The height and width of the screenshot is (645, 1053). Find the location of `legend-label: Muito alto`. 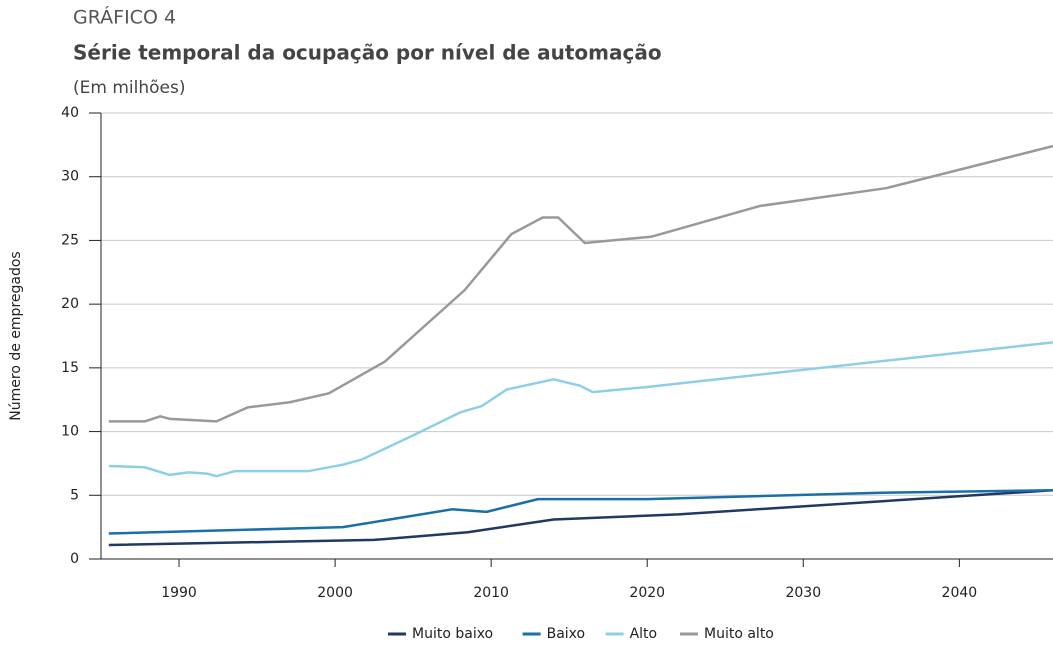

legend-label: Muito alto is located at coordinates (739, 634).